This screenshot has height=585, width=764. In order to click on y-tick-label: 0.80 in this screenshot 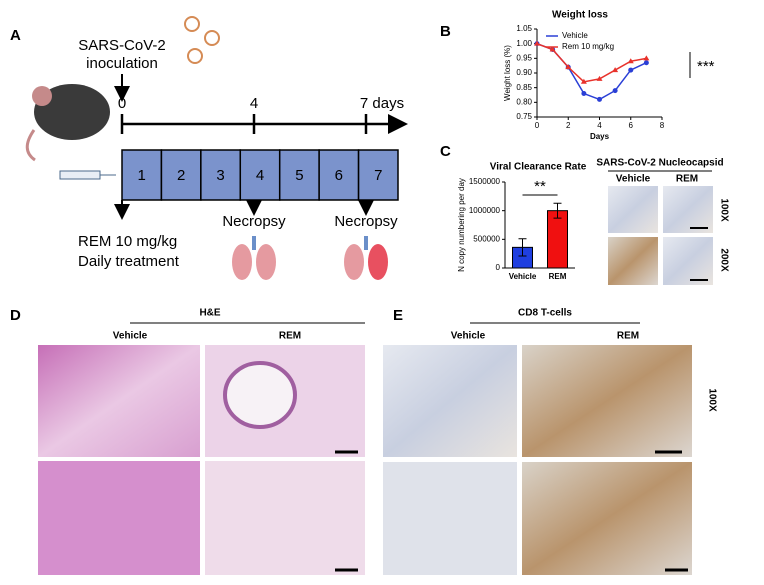, I will do `click(524, 101)`.